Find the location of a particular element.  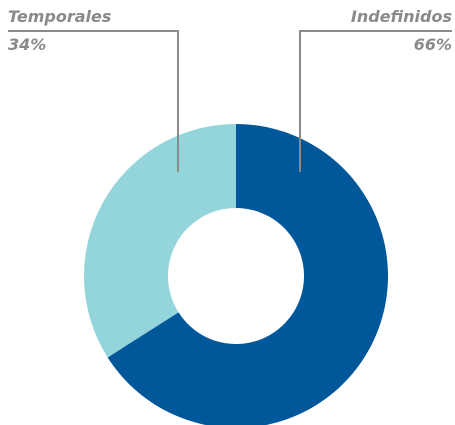

slice-label: Indefinidos is located at coordinates (401, 16).